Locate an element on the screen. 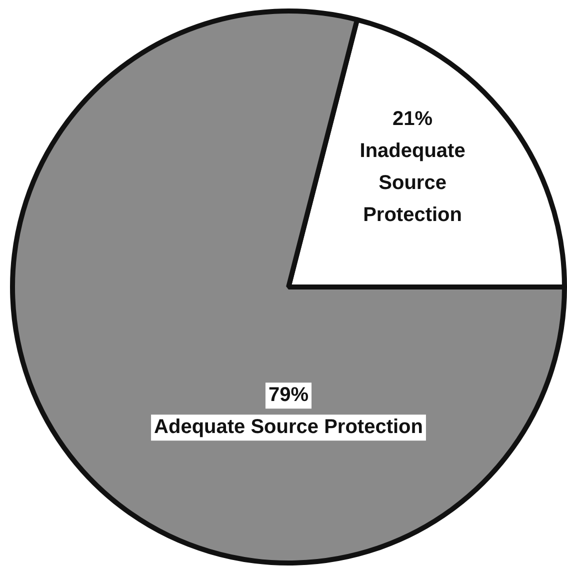 This screenshot has height=574, width=567. data-label: 79% is located at coordinates (288, 395).